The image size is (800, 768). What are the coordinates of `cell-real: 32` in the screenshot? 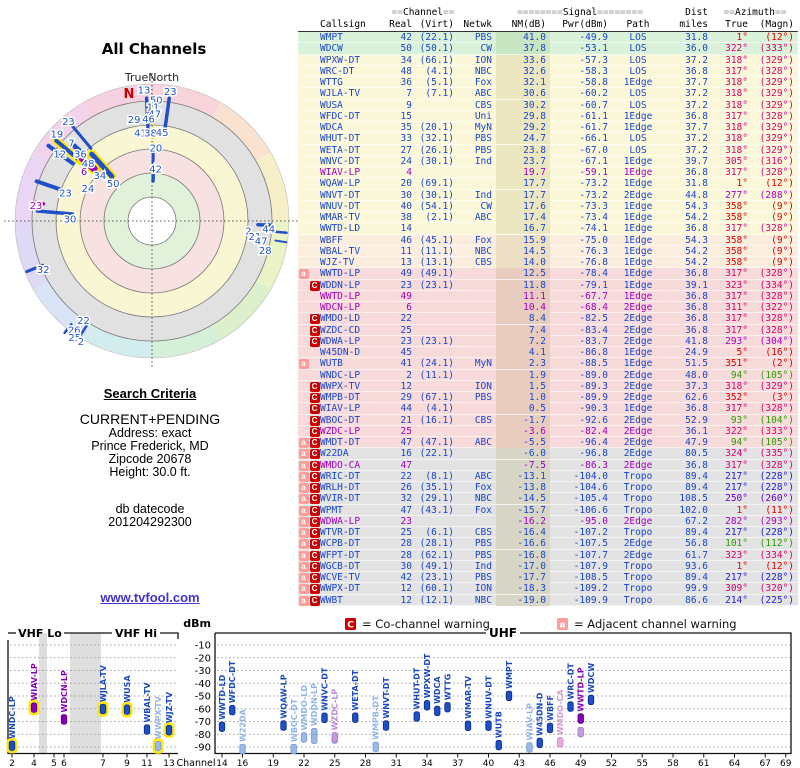 It's located at (406, 499).